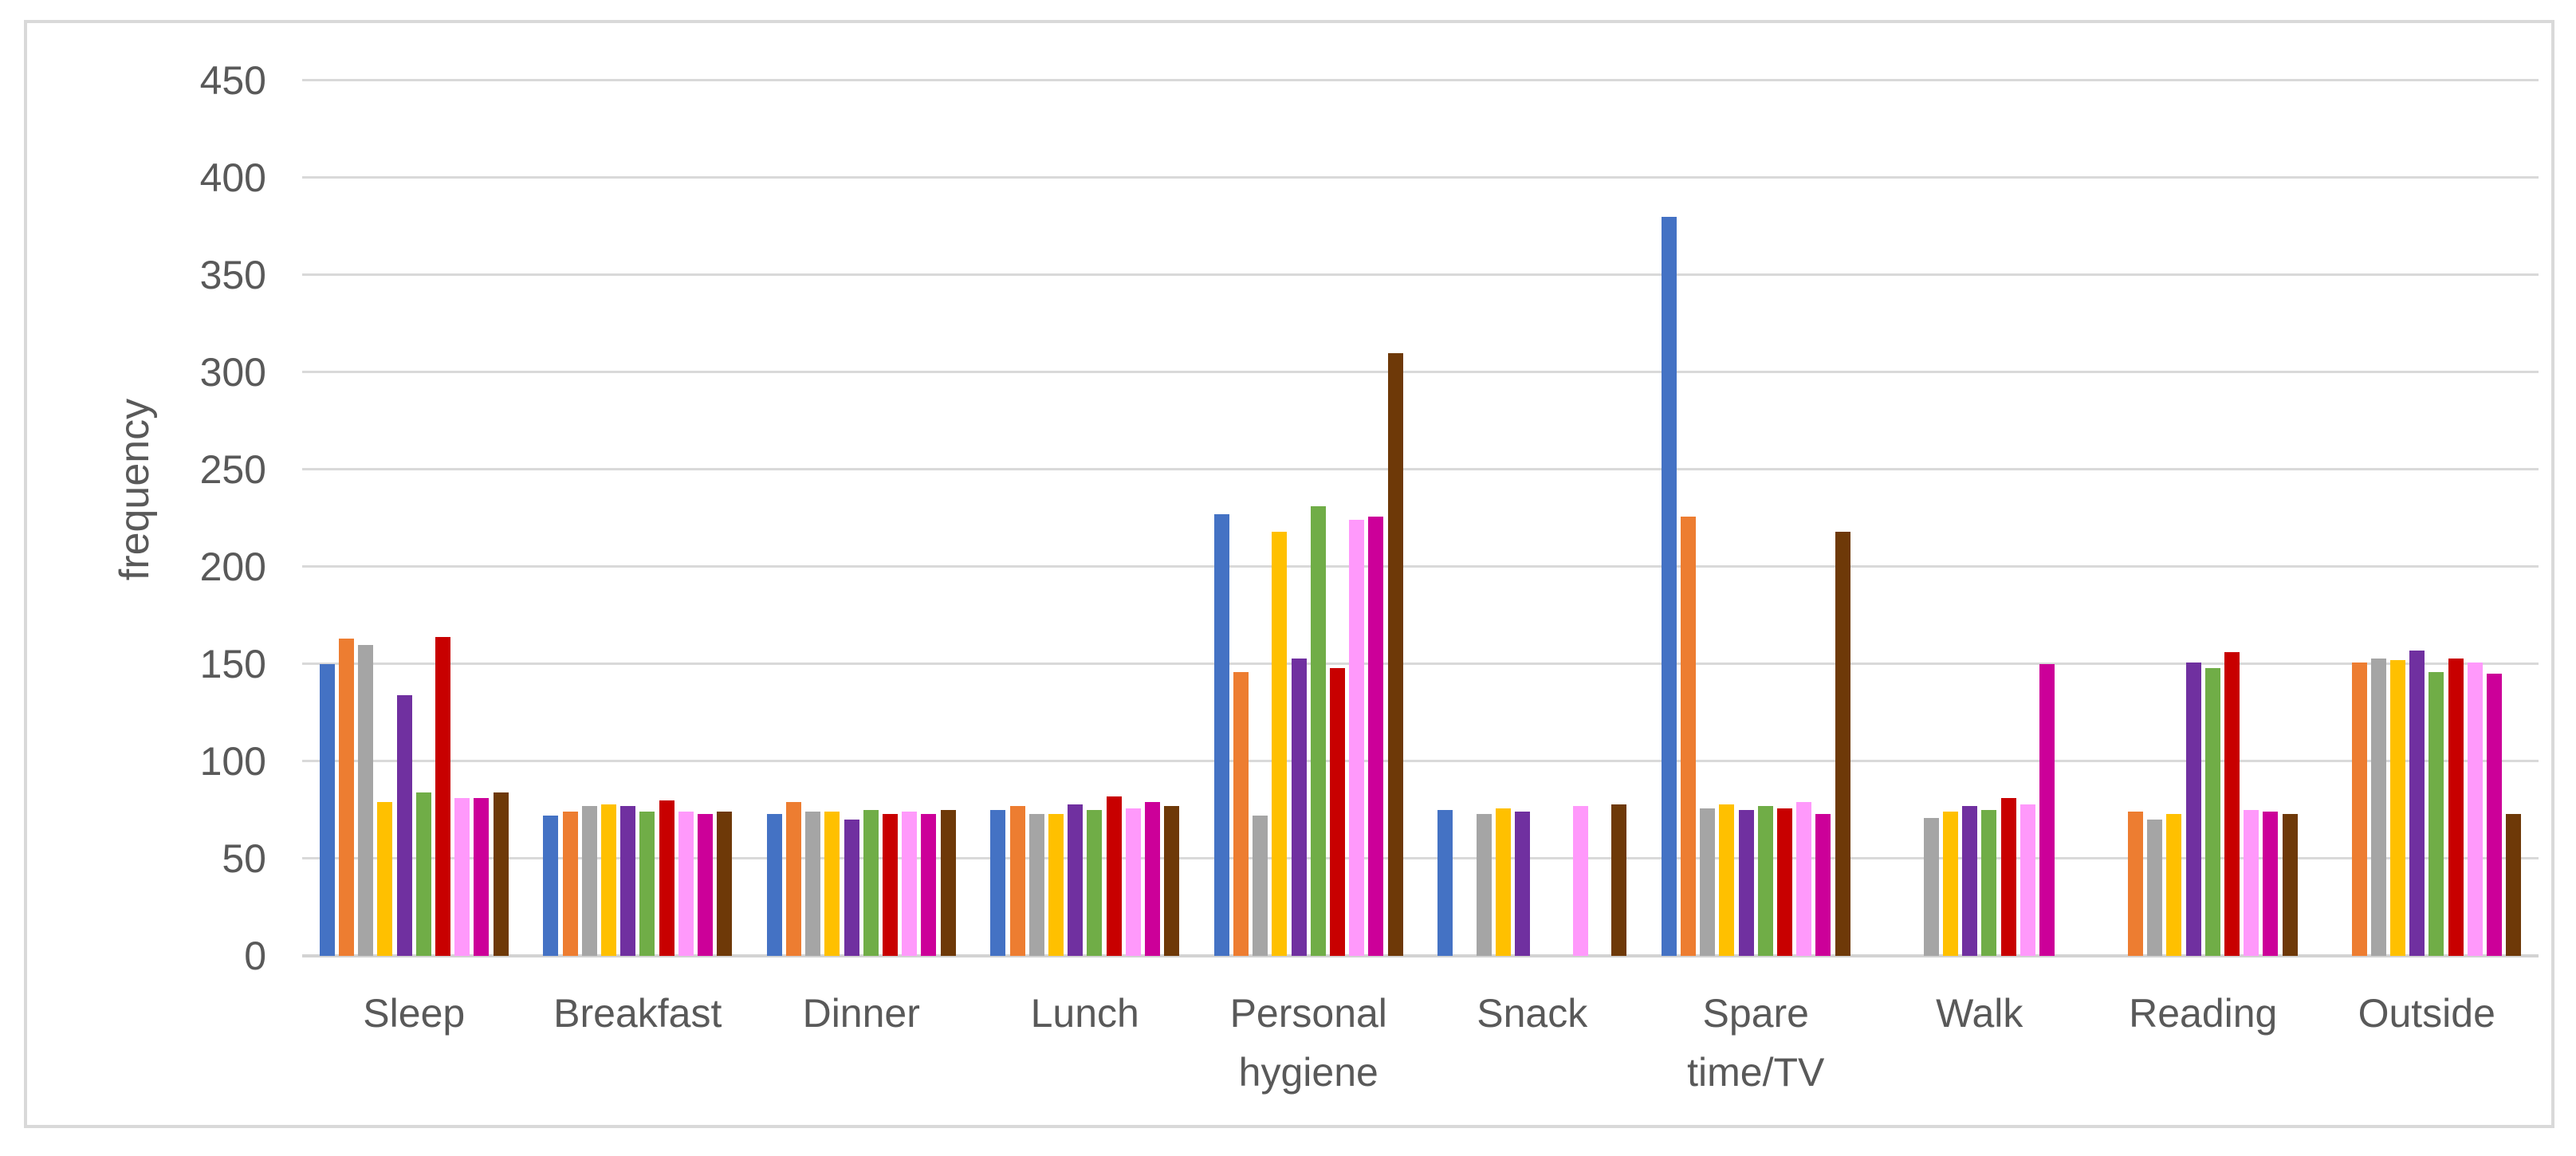  Describe the element at coordinates (232, 469) in the screenshot. I see `y-axis-tick-label: 250` at that location.